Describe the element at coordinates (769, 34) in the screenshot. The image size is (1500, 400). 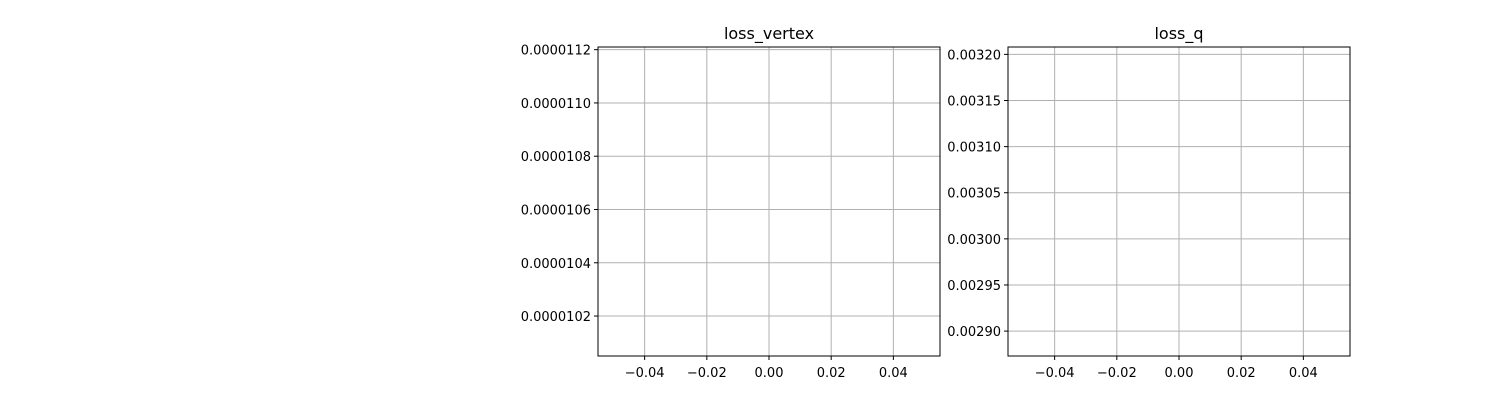
I see `plot-title: loss_vertex` at that location.